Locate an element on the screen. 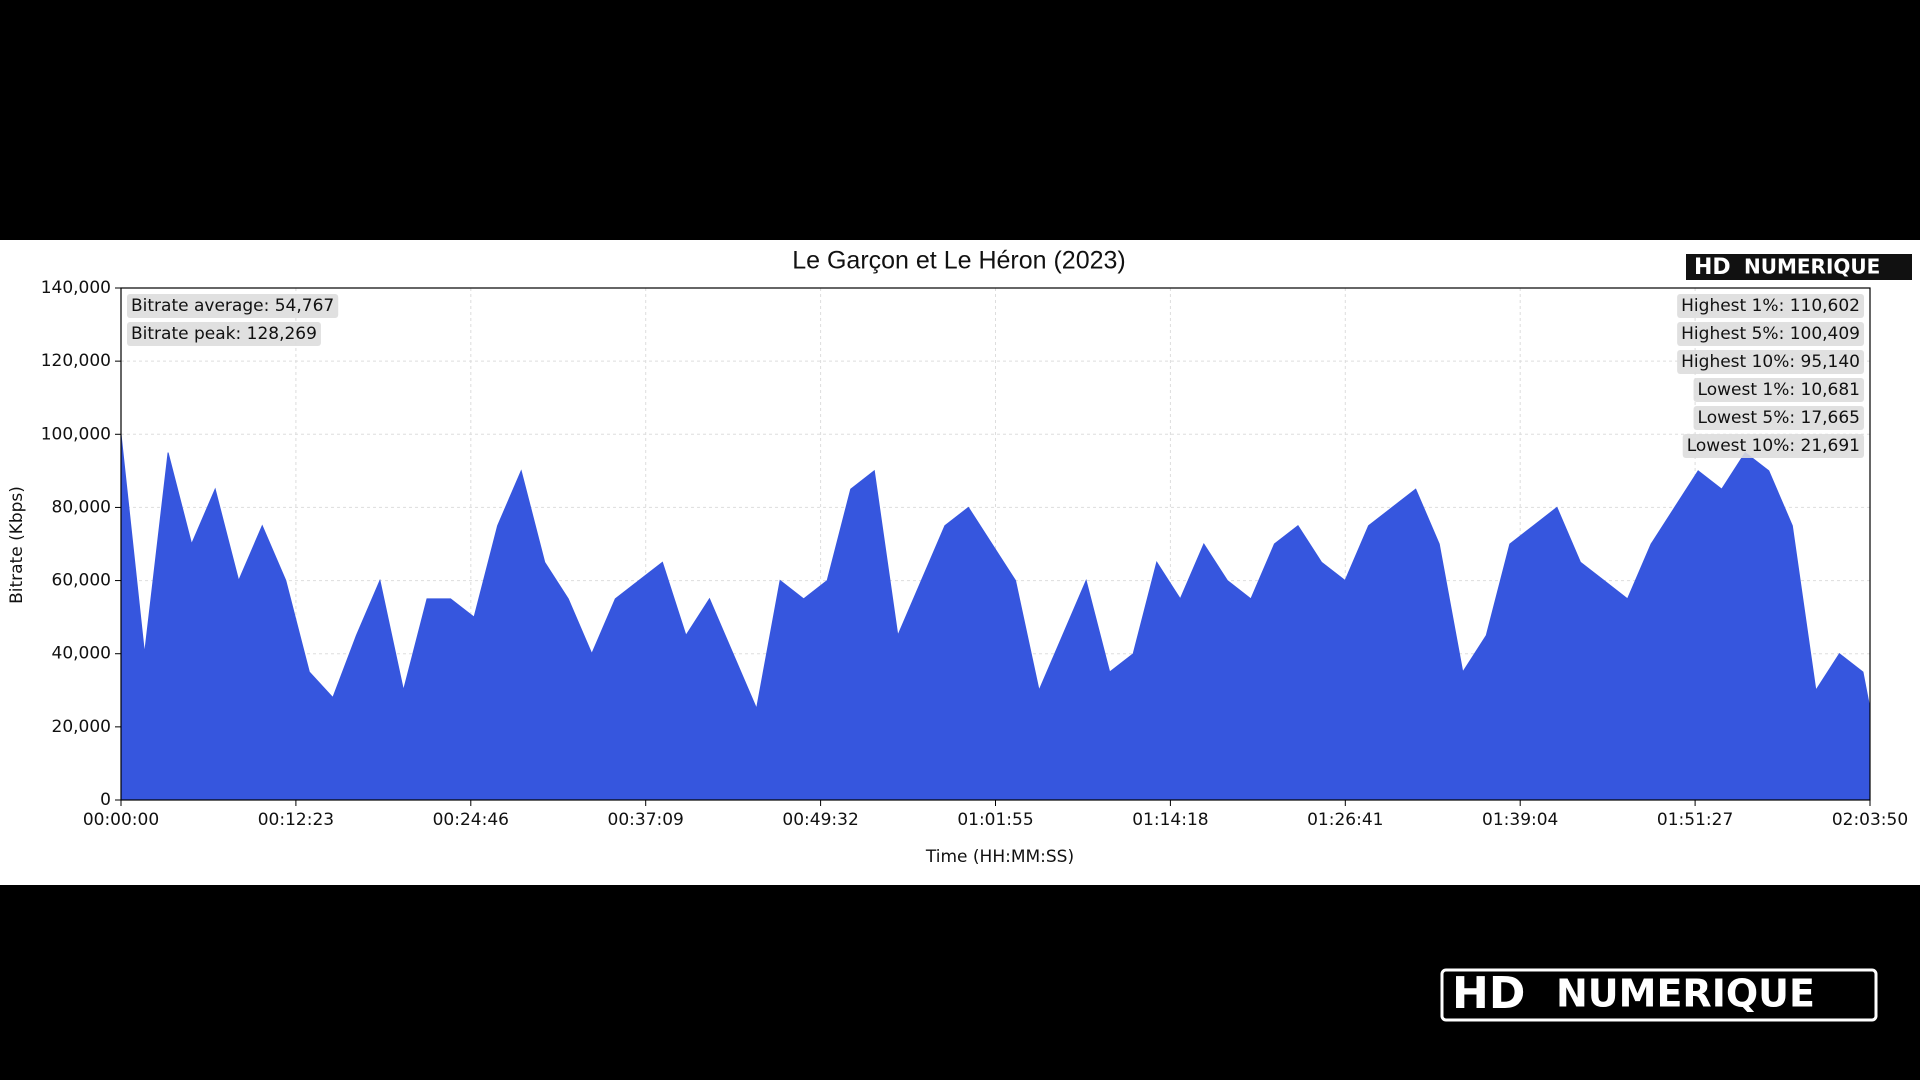  stat-entry: Lowest 5%: 17,665 is located at coordinates (1778, 418).